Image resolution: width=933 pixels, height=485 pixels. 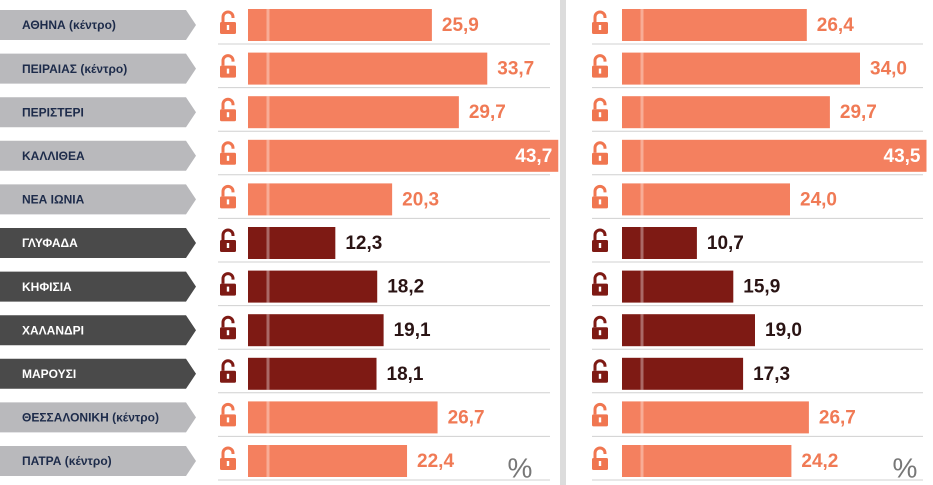 What do you see at coordinates (50, 243) in the screenshot?
I see `category-label: ΓΛΥΦΑΔΑ` at bounding box center [50, 243].